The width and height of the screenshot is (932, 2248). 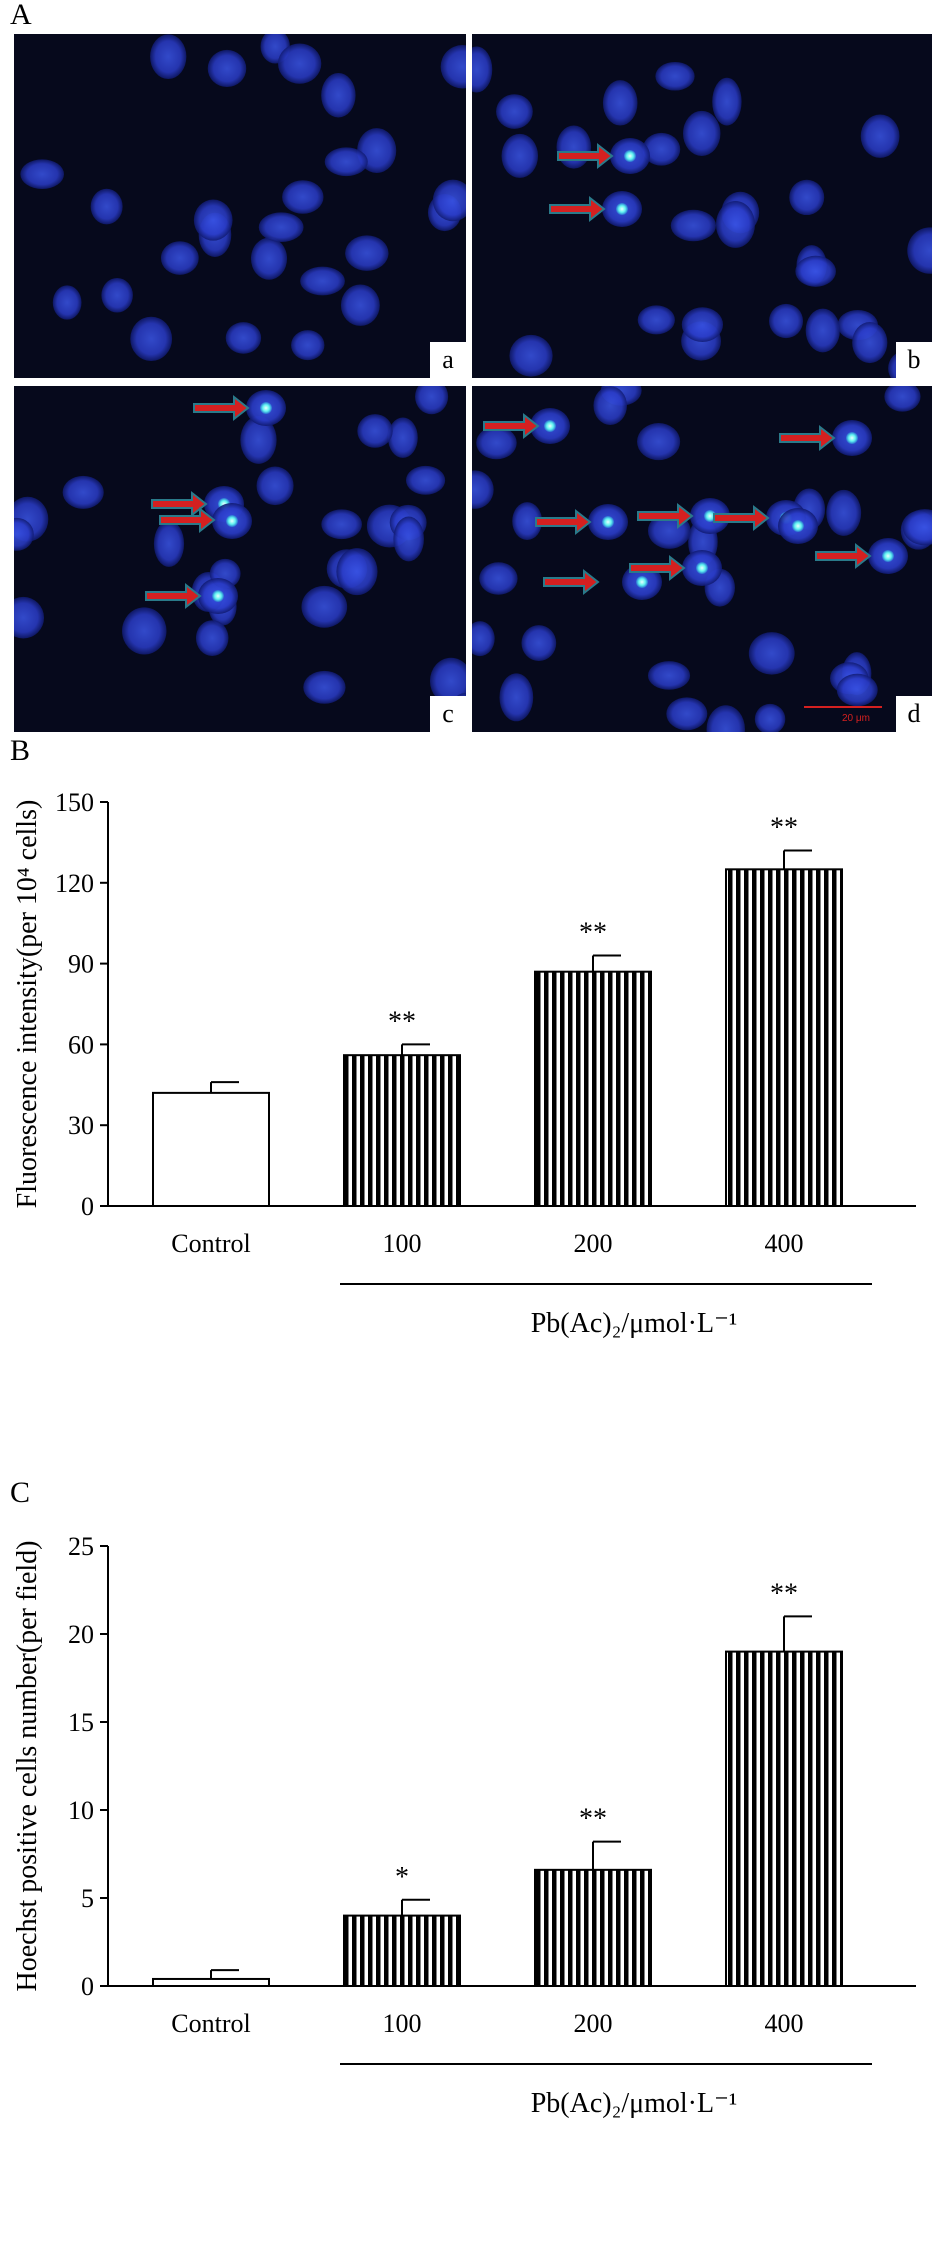 What do you see at coordinates (448, 714) in the screenshot?
I see `micrograph-label: c` at bounding box center [448, 714].